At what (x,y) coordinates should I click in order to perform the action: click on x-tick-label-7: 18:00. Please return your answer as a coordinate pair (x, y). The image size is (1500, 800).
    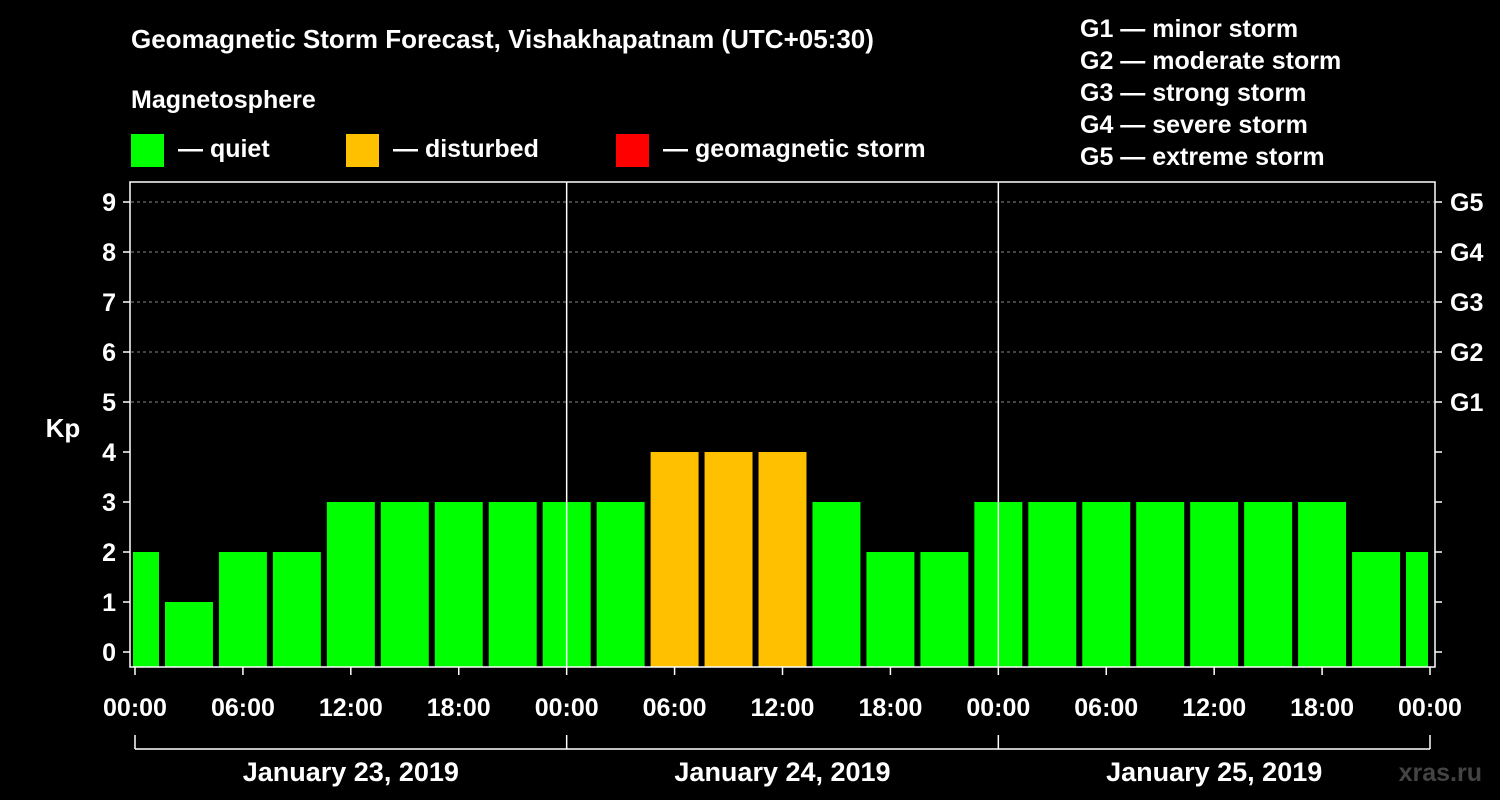
    Looking at the image, I should click on (890, 708).